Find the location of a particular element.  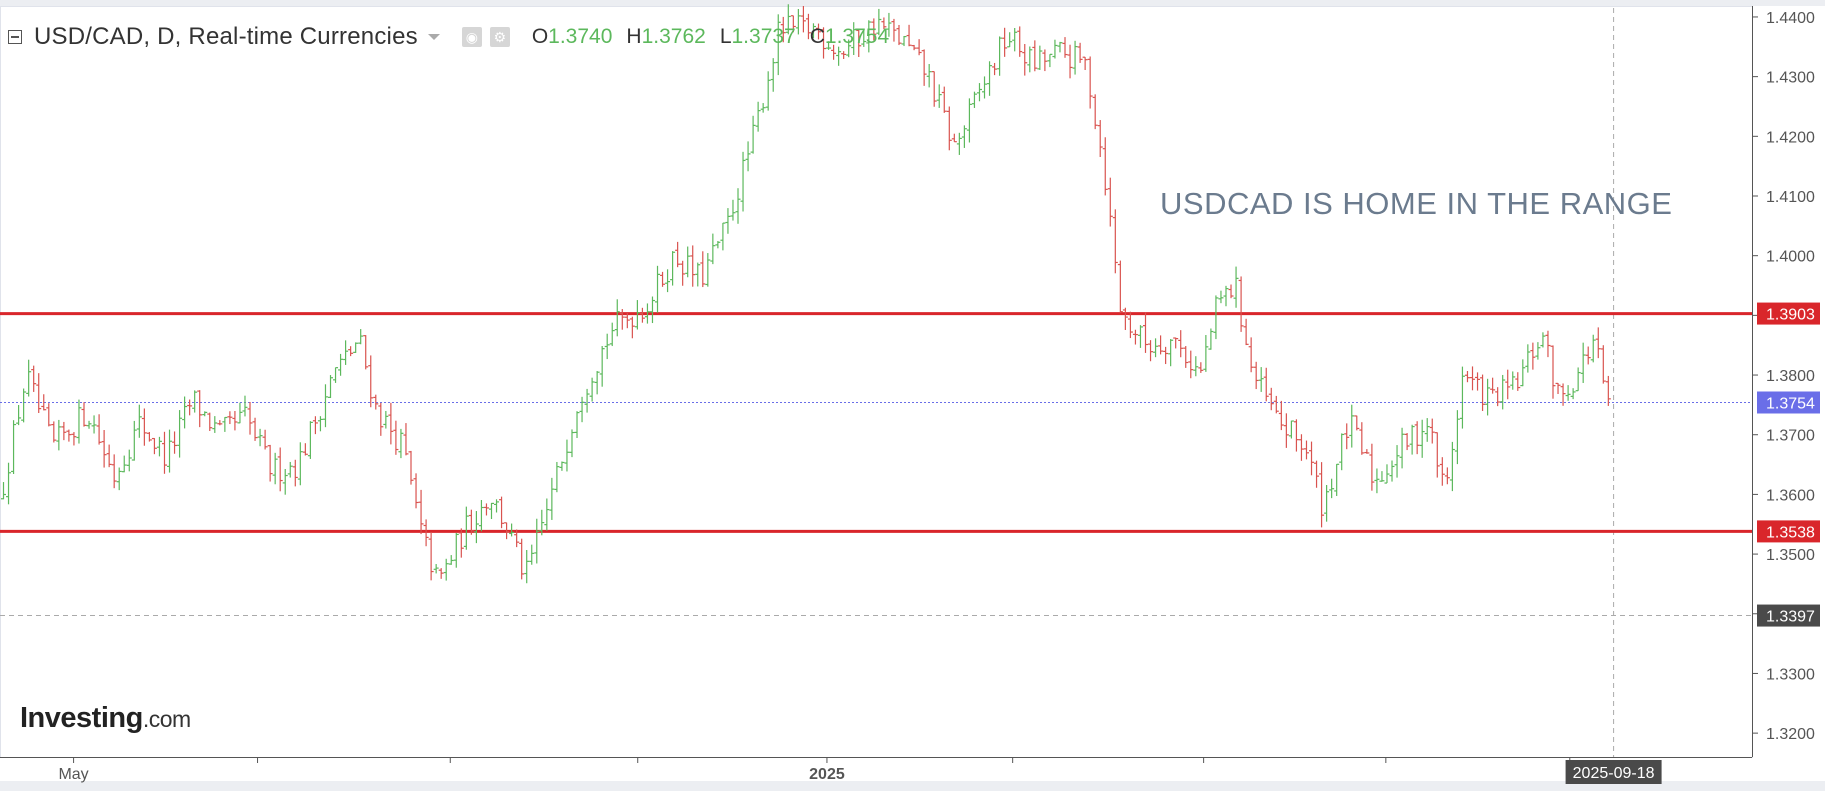

level-price-tag: 1.3538 is located at coordinates (1788, 531).